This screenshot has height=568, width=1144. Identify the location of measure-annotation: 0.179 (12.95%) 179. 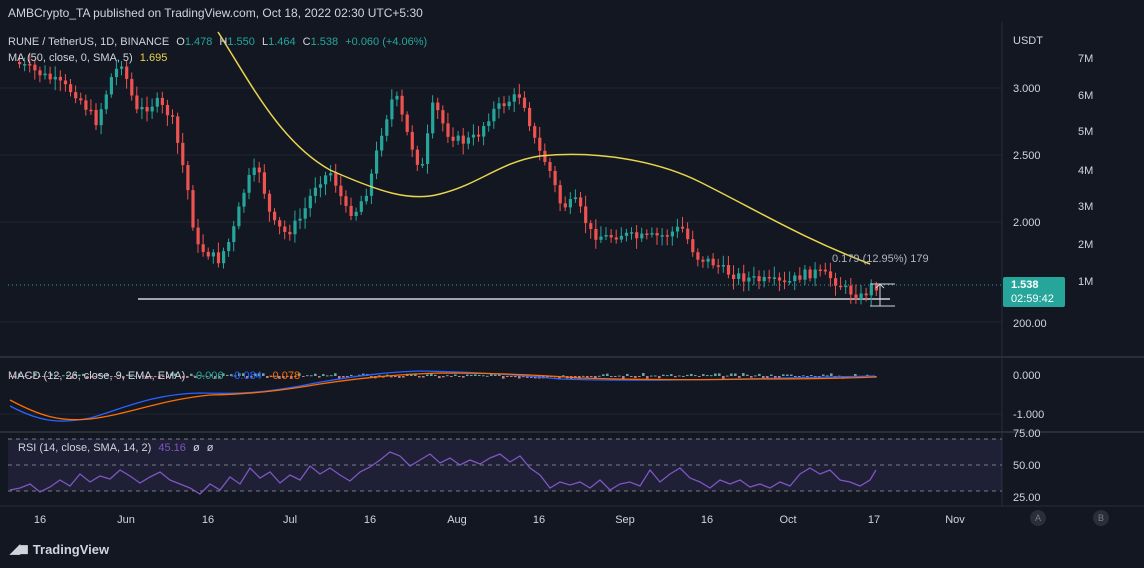
(880, 259).